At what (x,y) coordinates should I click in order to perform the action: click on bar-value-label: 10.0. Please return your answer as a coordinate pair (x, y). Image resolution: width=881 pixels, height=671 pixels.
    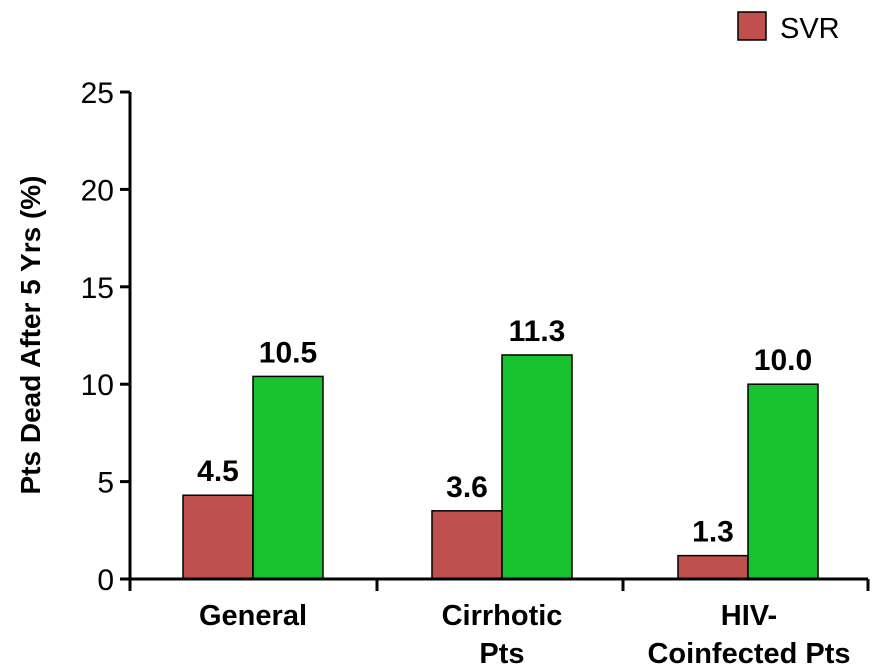
    Looking at the image, I should click on (783, 360).